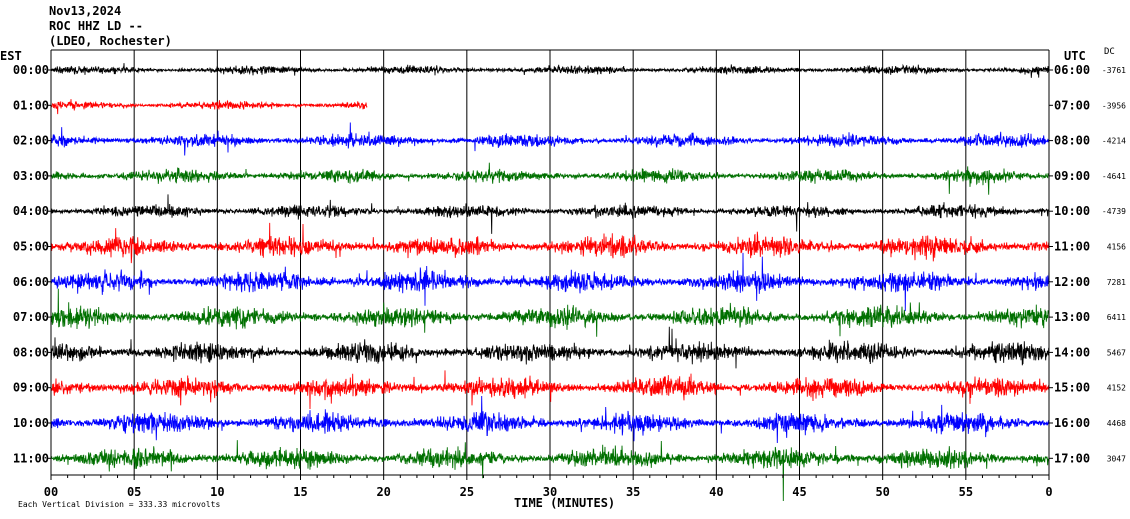 Image resolution: width=1130 pixels, height=519 pixels. What do you see at coordinates (31, 176) in the screenshot?
I see `est-hour-label: 03:00` at bounding box center [31, 176].